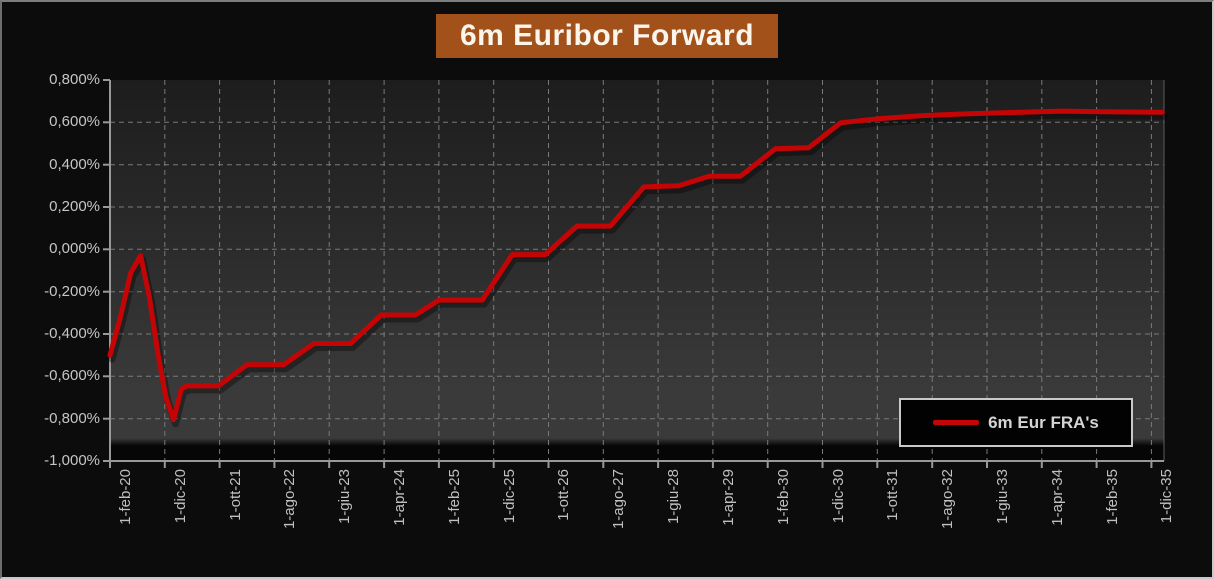 This screenshot has height=579, width=1214. Describe the element at coordinates (74, 206) in the screenshot. I see `y-axis-tick-label: 0,200%` at that location.